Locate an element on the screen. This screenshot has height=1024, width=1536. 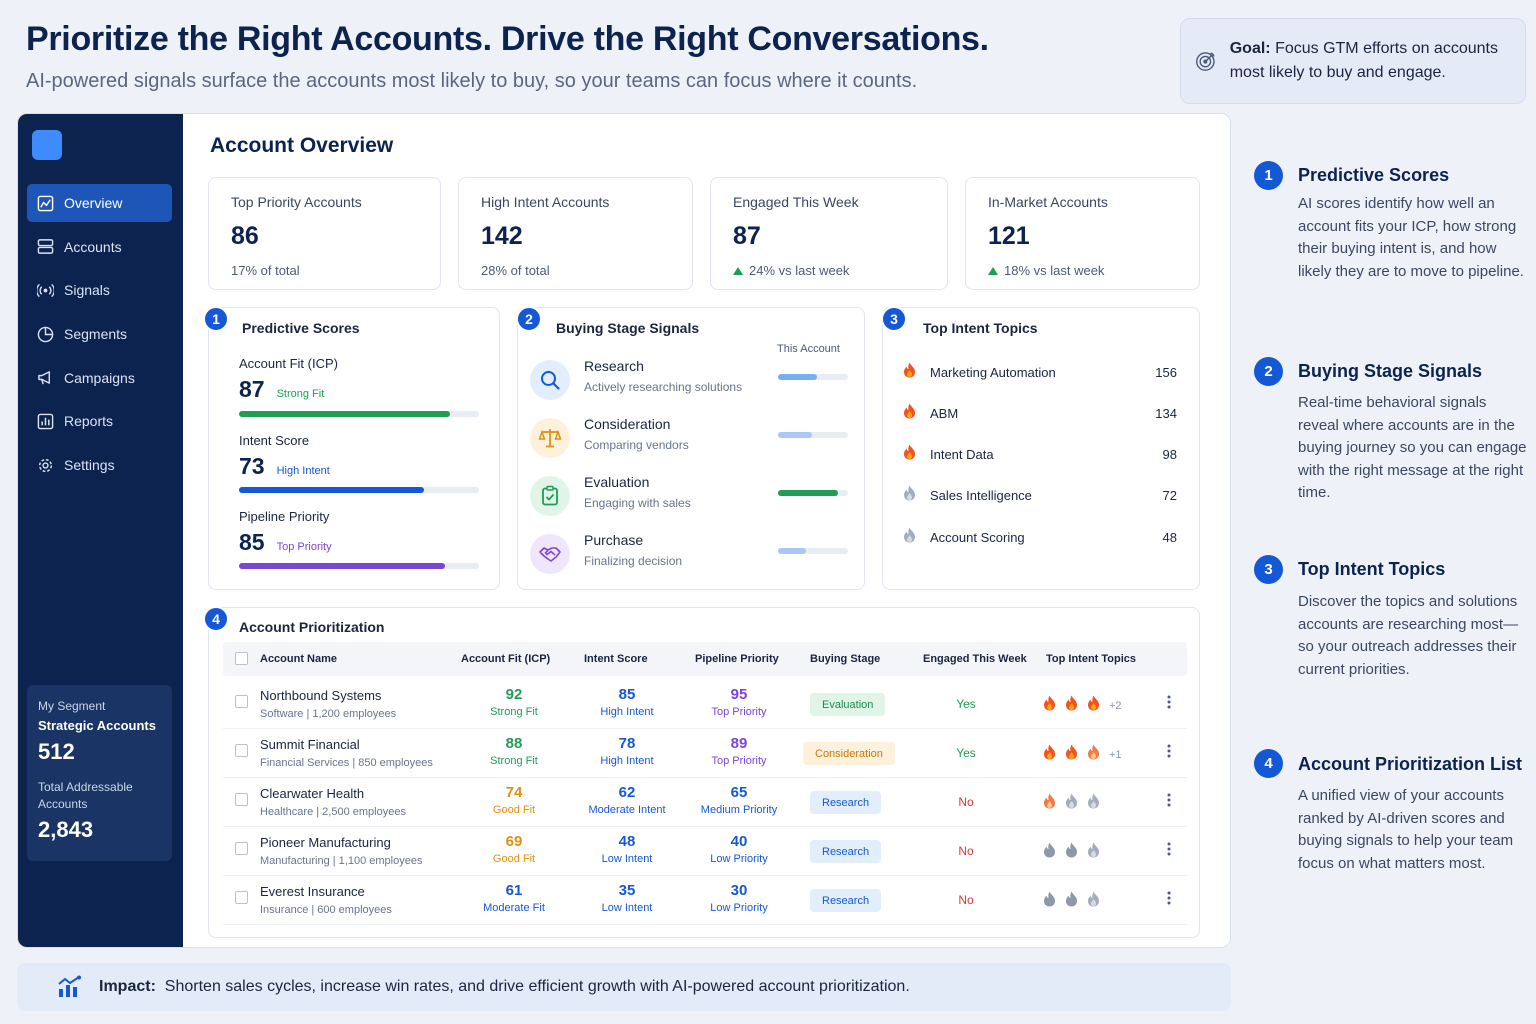
sidebar-item-segments: Segments is located at coordinates (99, 334).